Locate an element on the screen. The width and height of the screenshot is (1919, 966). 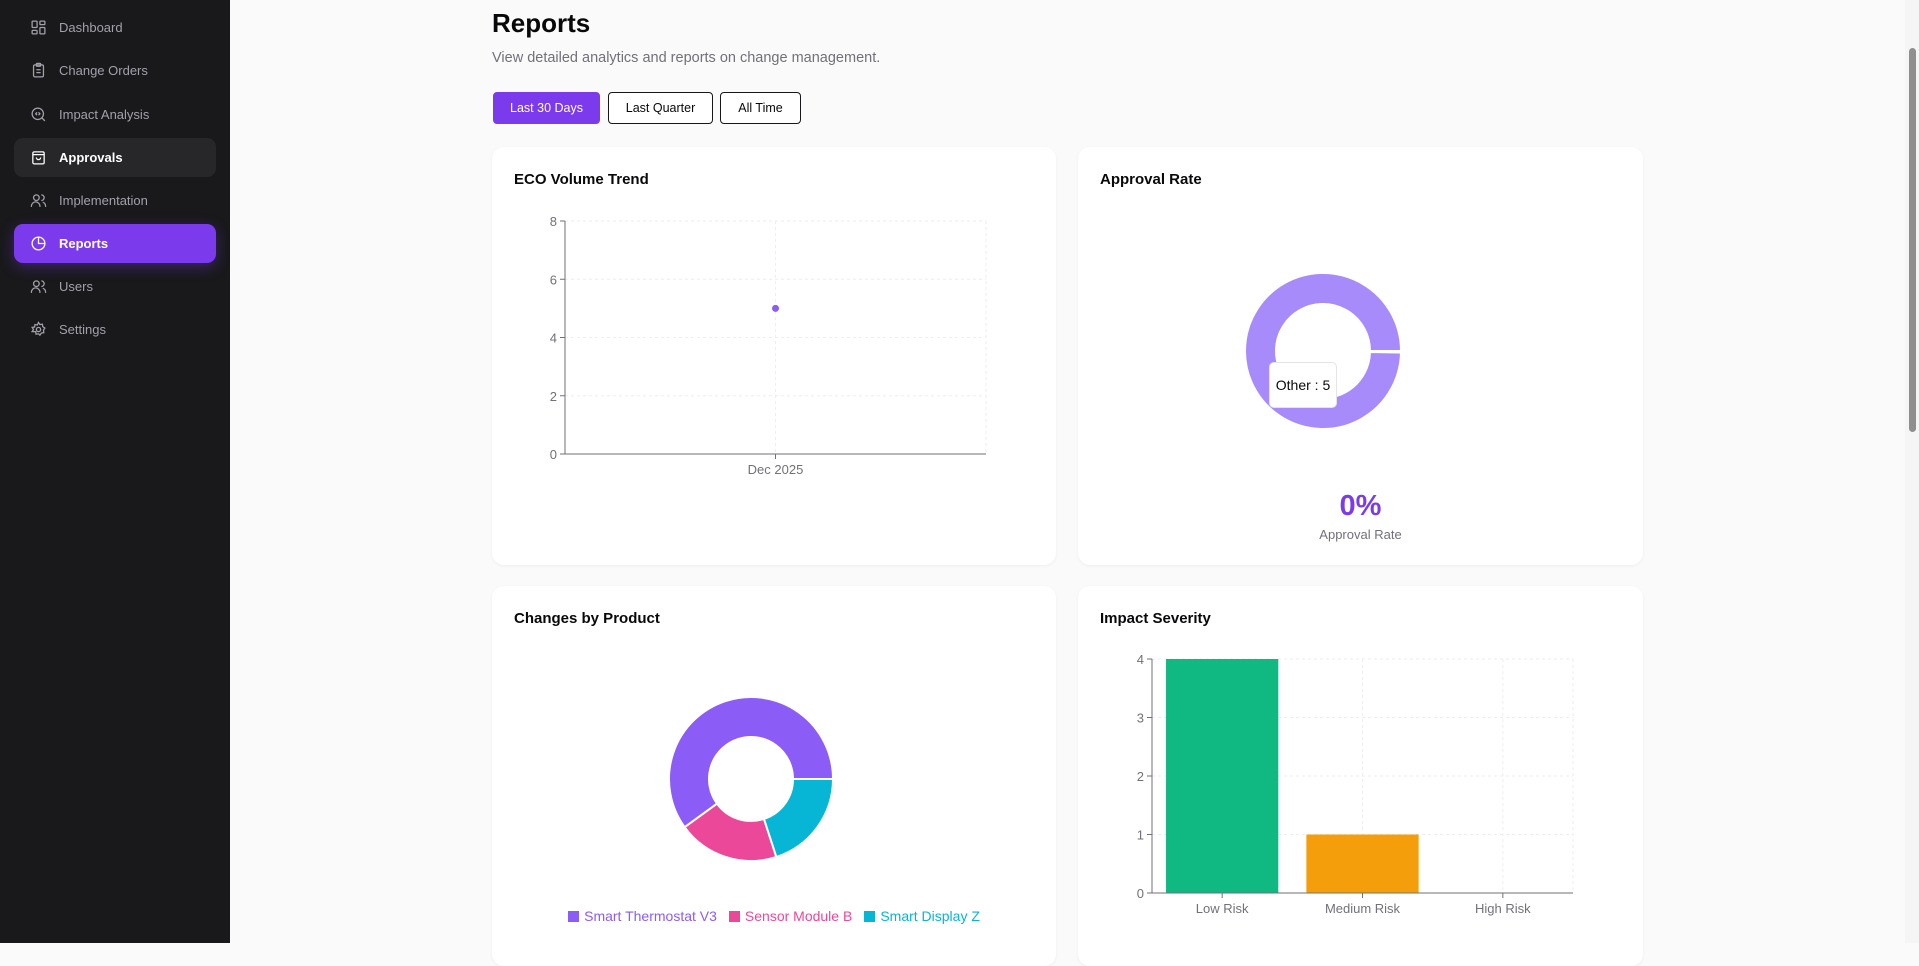
pie-chart-icon is located at coordinates (38, 243).